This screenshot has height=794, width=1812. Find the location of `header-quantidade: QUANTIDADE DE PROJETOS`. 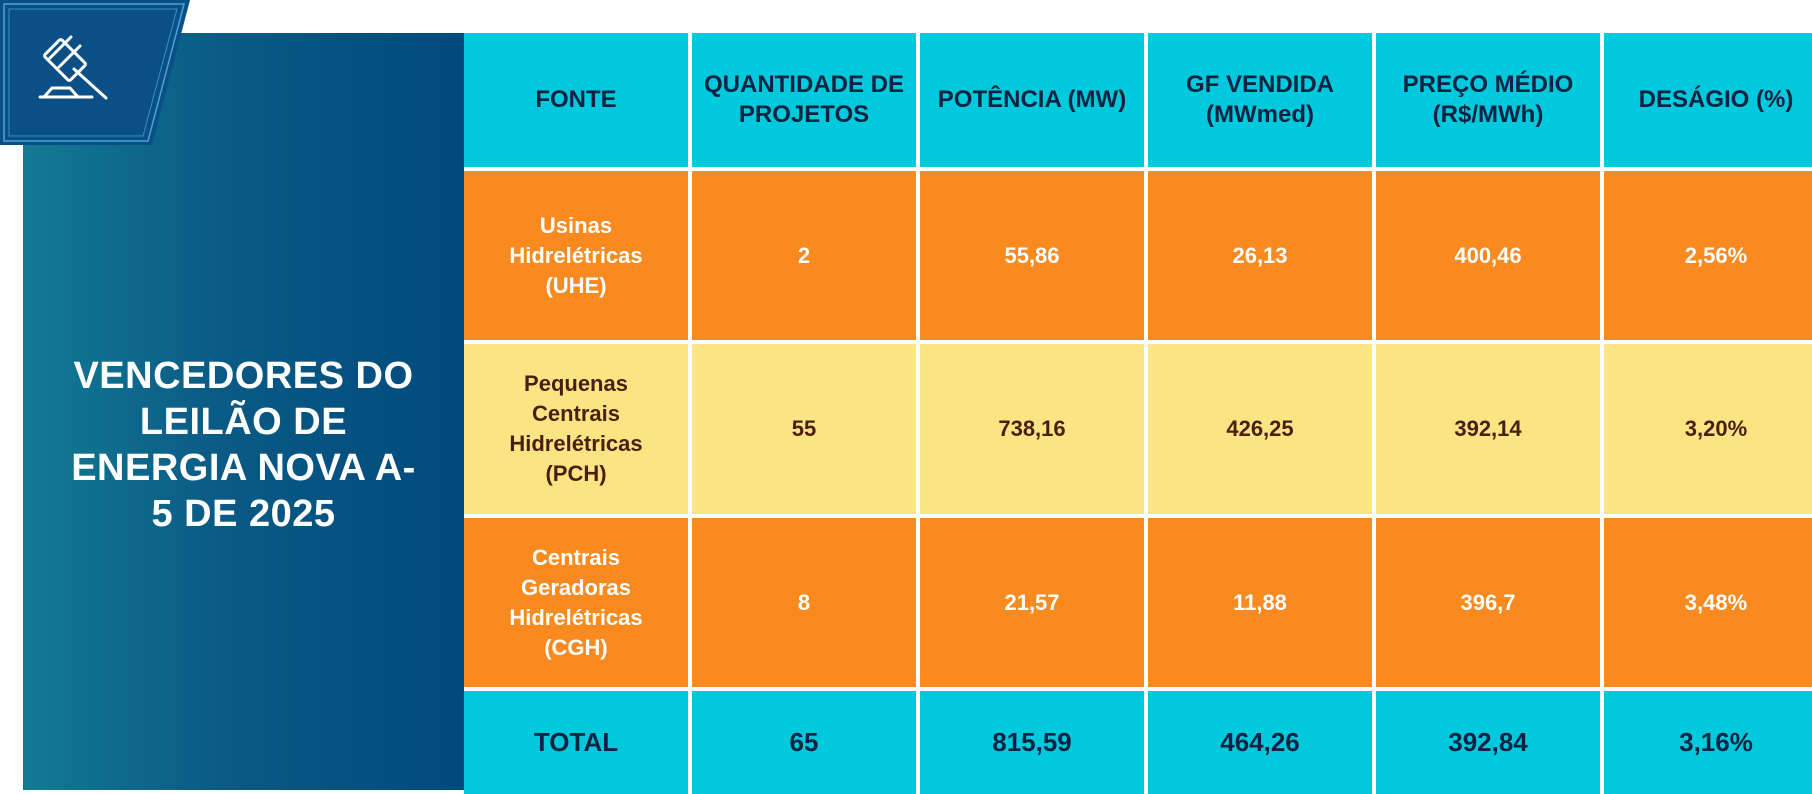

header-quantidade: QUANTIDADE DE PROJETOS is located at coordinates (804, 100).